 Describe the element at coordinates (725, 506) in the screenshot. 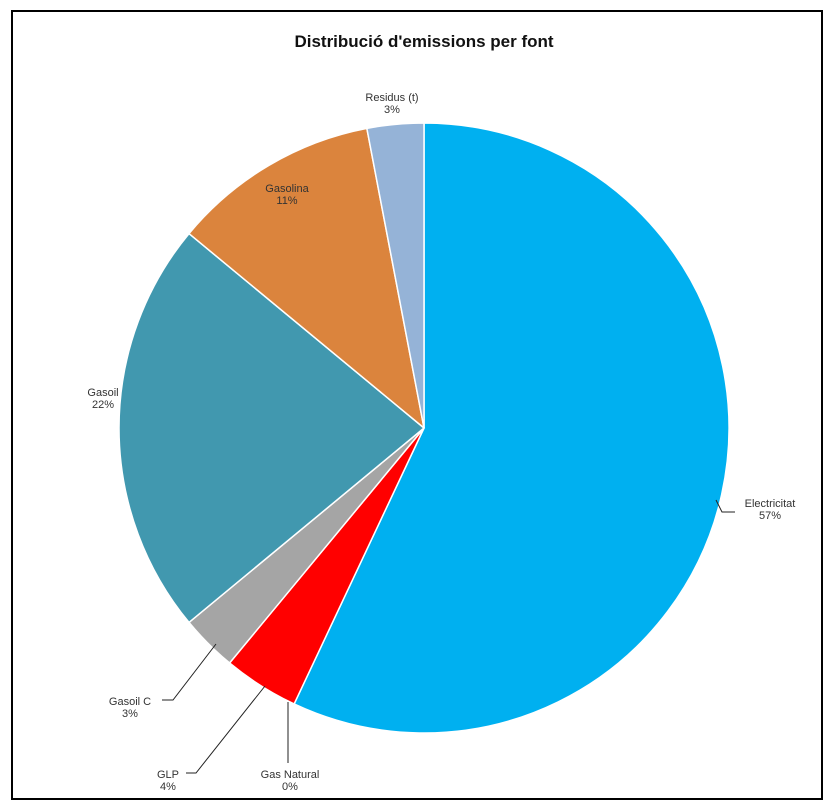

I see `leader-line-electricitat` at that location.